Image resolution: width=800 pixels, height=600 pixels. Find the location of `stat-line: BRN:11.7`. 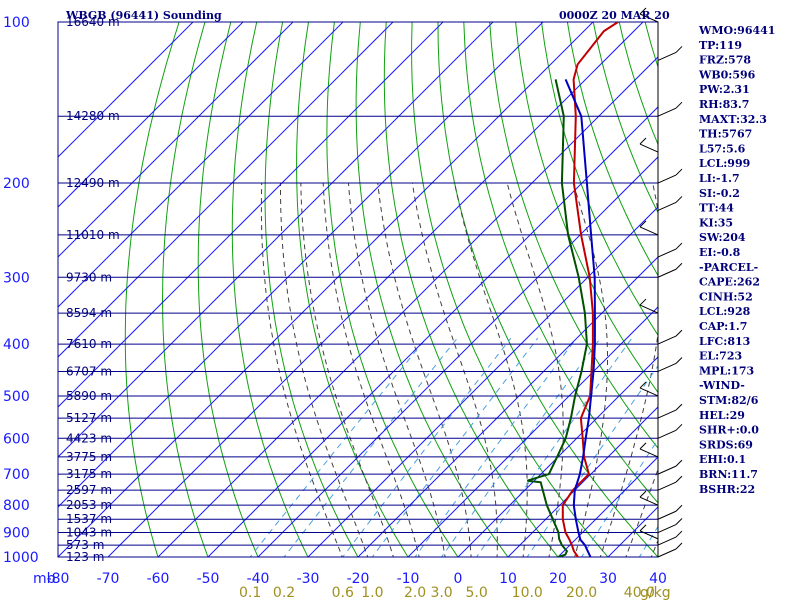

stat-line: BRN:11.7 is located at coordinates (728, 474).